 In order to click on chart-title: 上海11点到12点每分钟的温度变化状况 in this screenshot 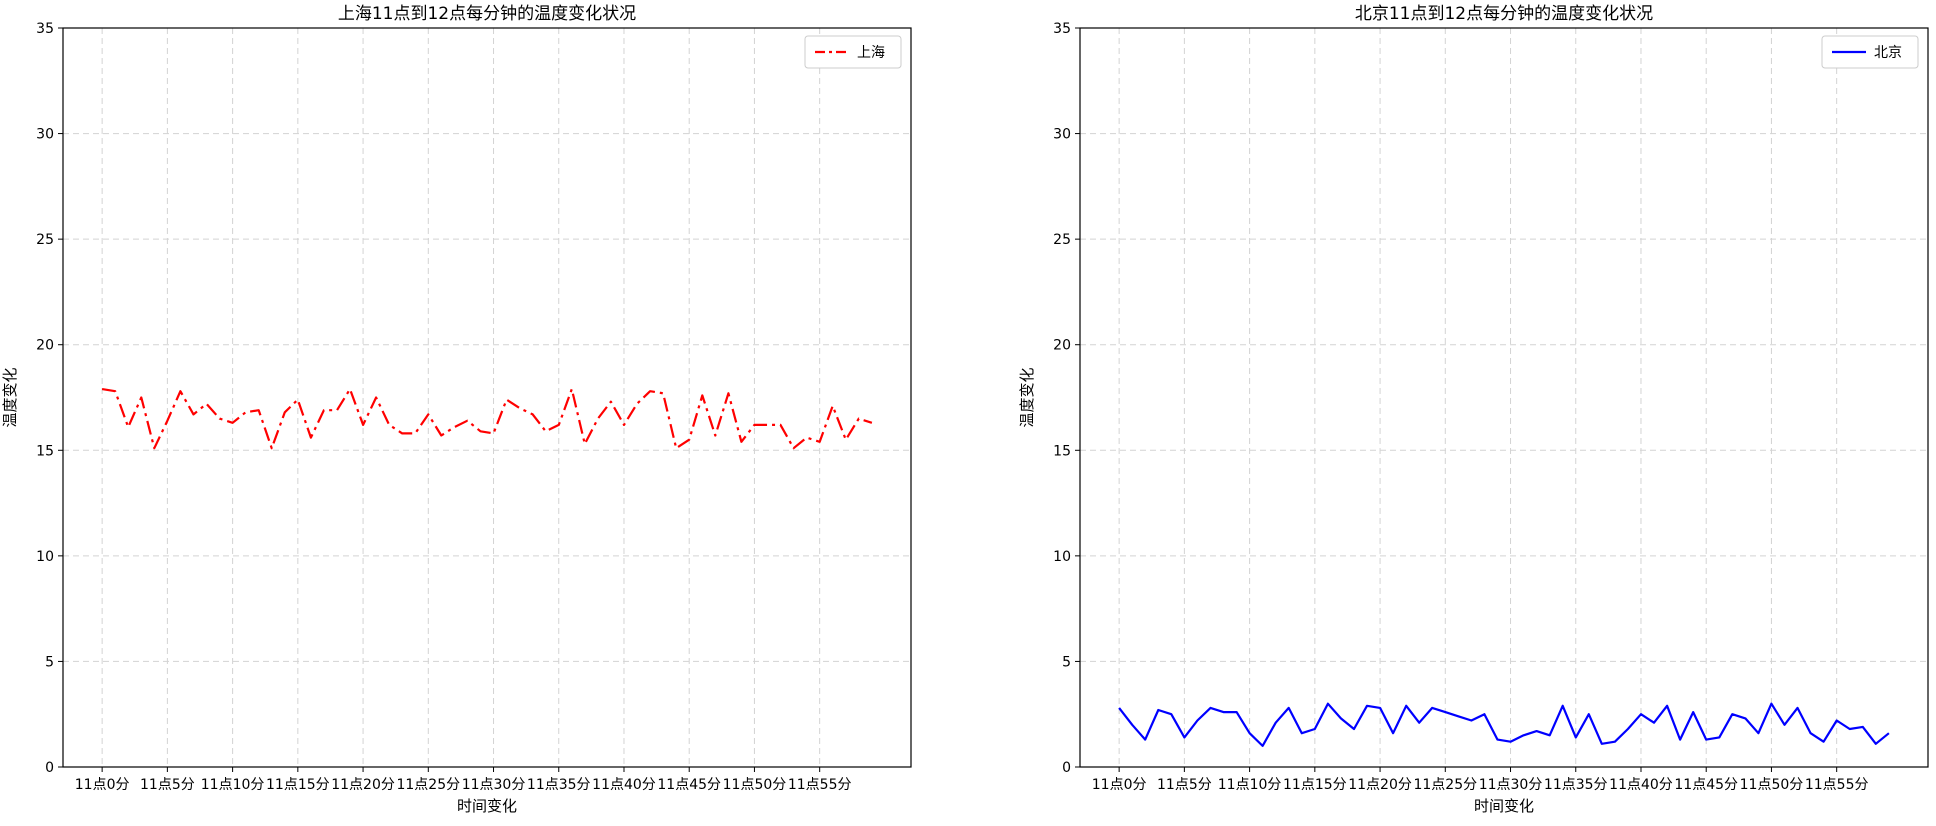, I will do `click(487, 14)`.